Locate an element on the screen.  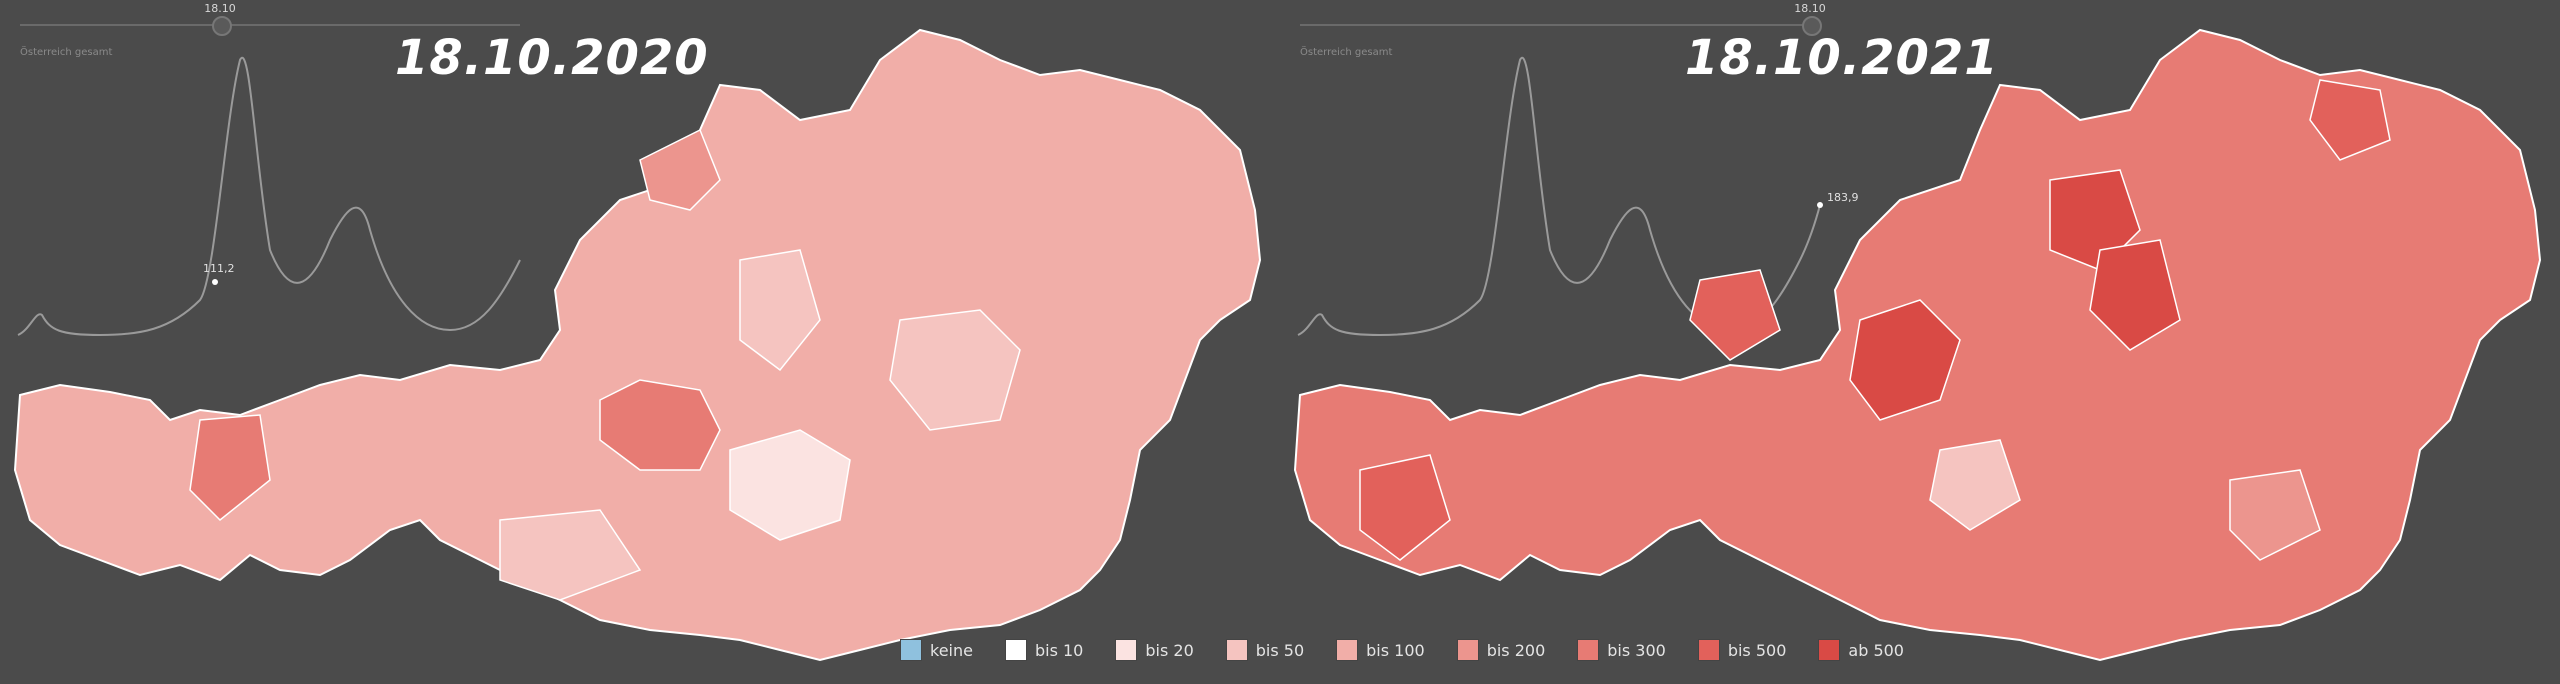
big-date-2020: 18.10.2020 is located at coordinates (552, 58).